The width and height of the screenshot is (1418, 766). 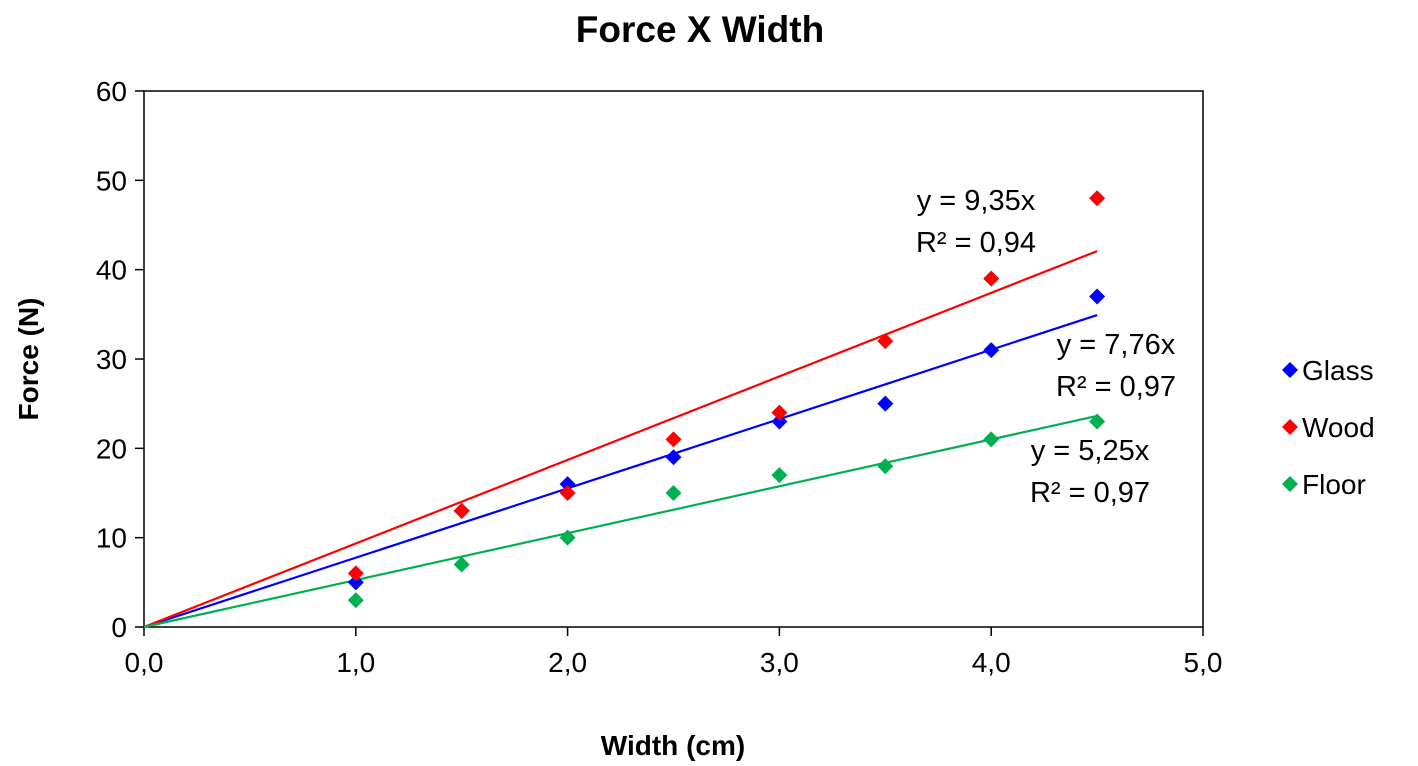 What do you see at coordinates (119, 627) in the screenshot?
I see `y-tick-label: 0` at bounding box center [119, 627].